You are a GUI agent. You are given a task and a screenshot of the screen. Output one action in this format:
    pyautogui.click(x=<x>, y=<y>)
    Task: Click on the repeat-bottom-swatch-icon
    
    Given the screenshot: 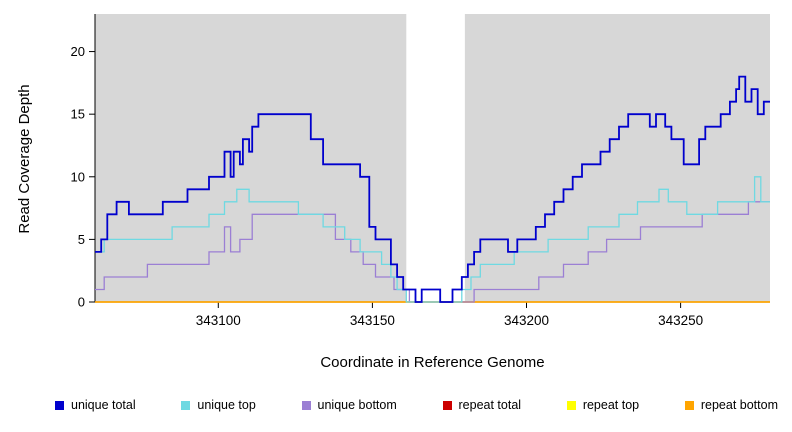 What is the action you would take?
    pyautogui.click(x=689, y=405)
    